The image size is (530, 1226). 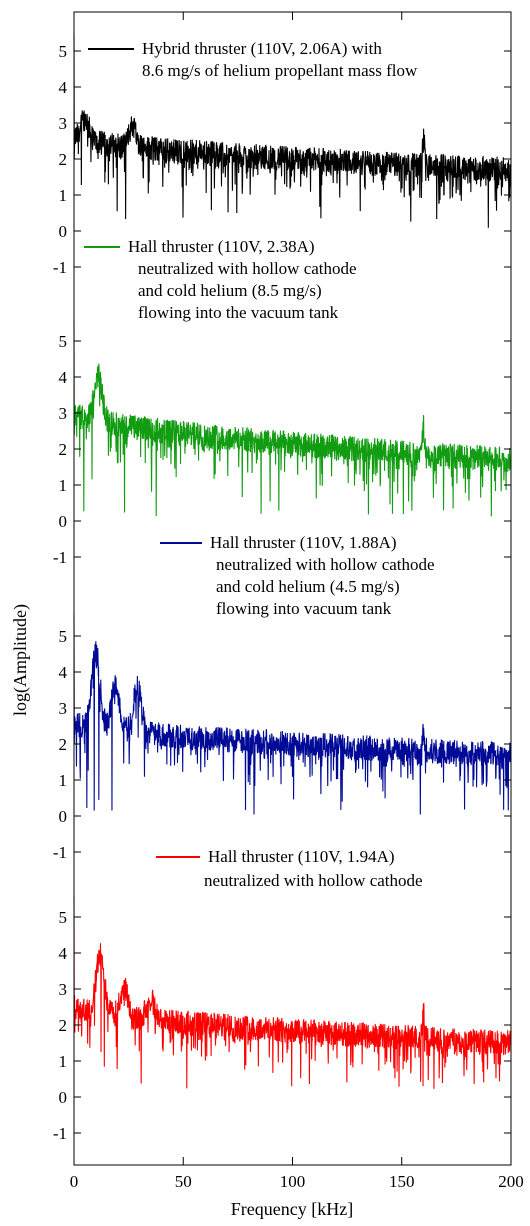 I want to click on legend-text-2-3: and cold helium (8.5 mg/s), so click(x=230, y=290).